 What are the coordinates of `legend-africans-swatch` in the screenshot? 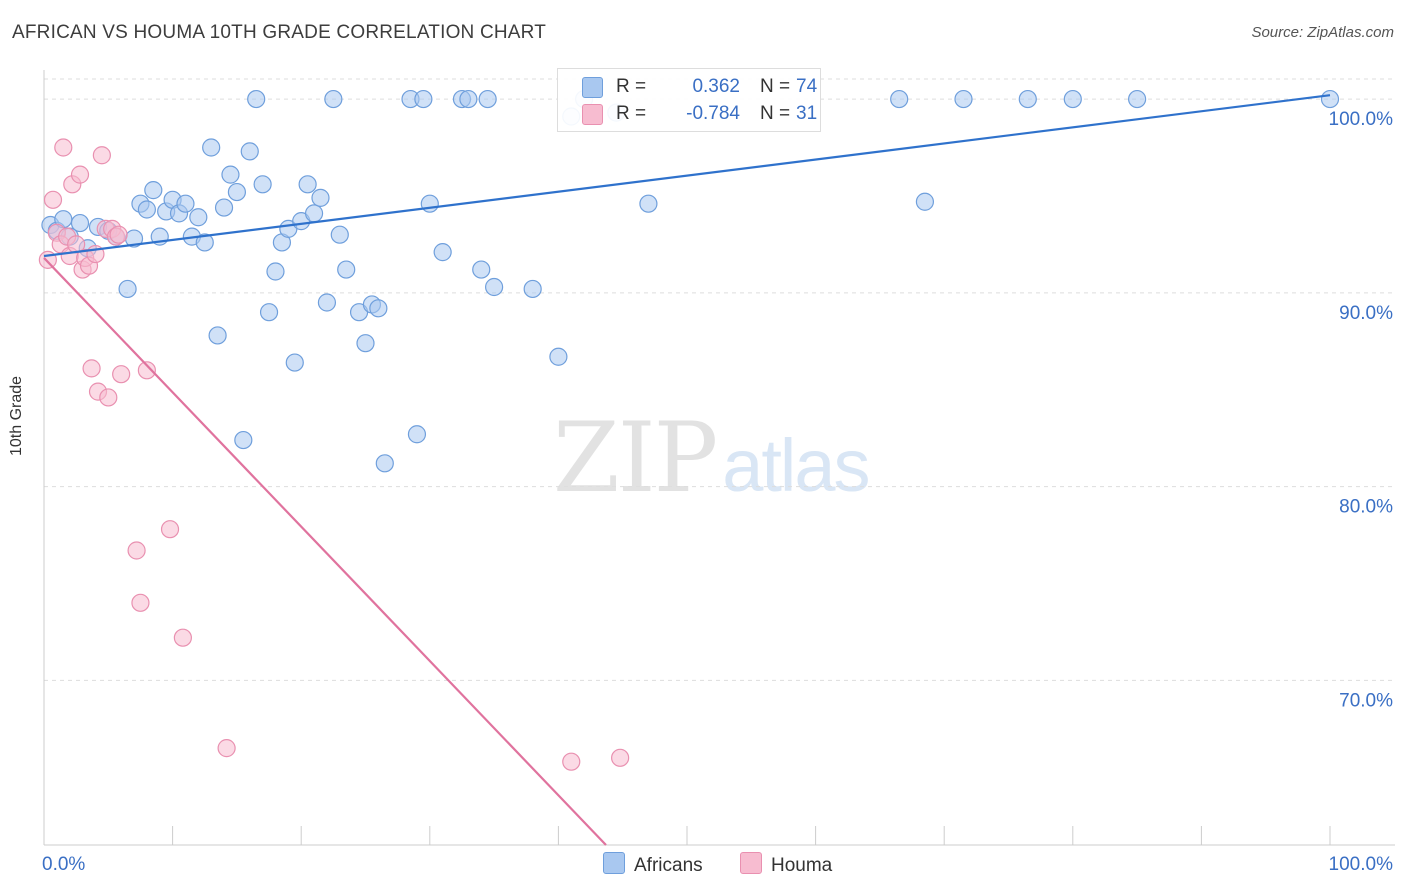 It's located at (614, 863).